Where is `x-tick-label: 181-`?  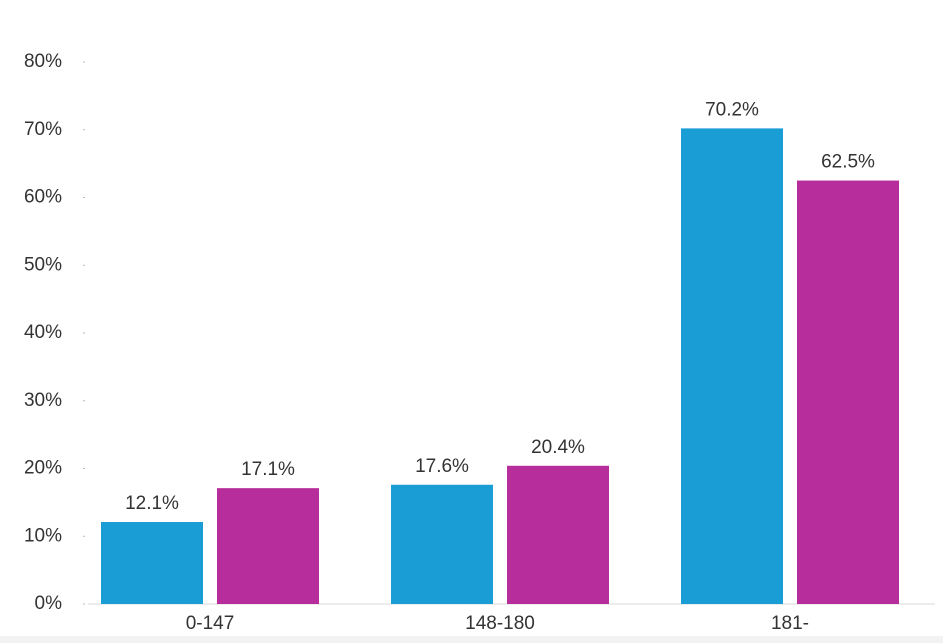 x-tick-label: 181- is located at coordinates (790, 623).